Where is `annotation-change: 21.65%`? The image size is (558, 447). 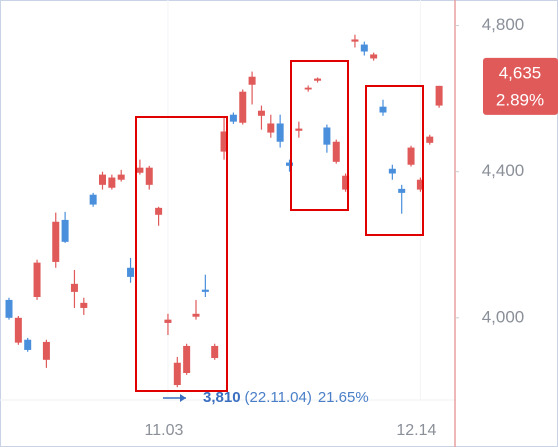 annotation-change: 21.65% is located at coordinates (343, 397).